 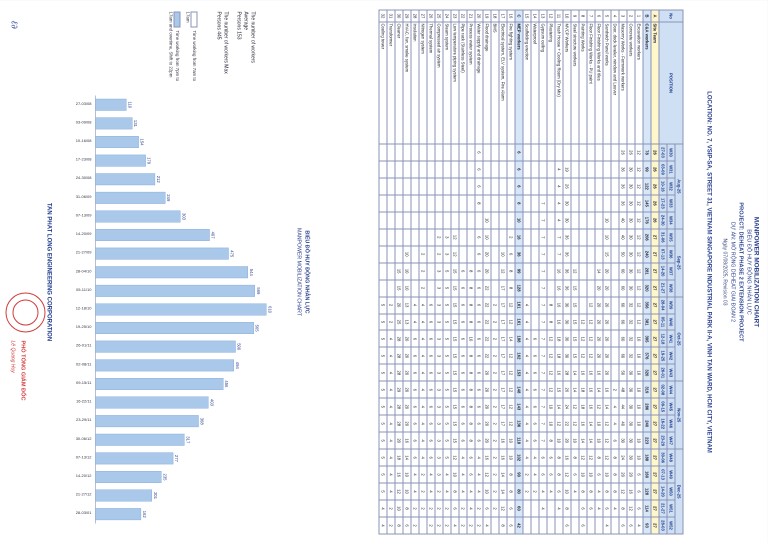 I want to click on date-header: 10-16, so click(x=663, y=186).